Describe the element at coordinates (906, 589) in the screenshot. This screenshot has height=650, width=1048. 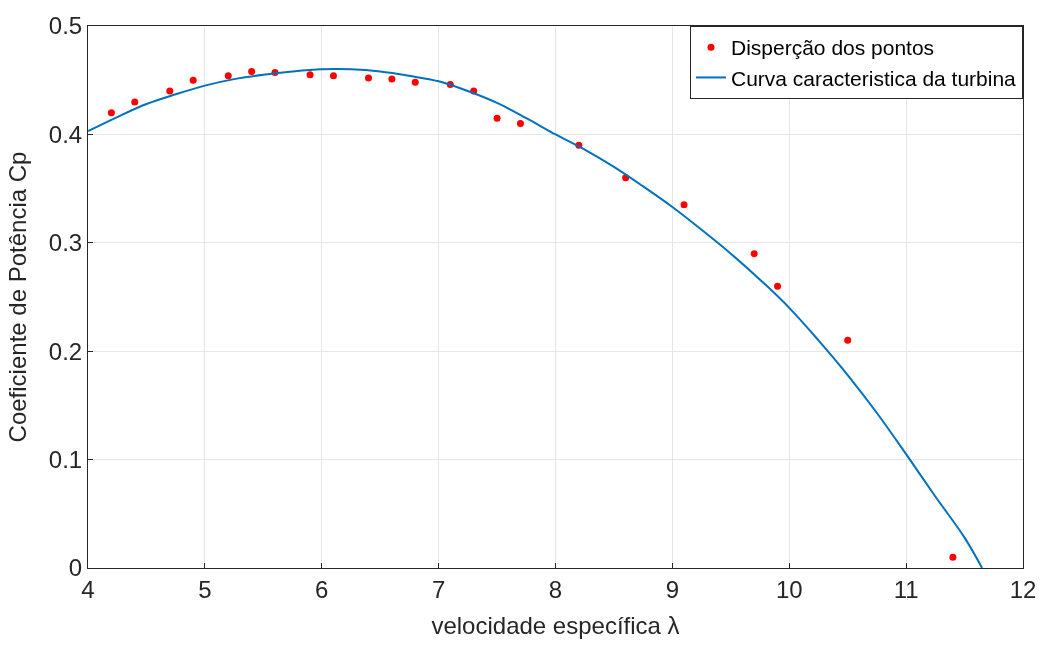
I see `x-tick-label: 11` at that location.